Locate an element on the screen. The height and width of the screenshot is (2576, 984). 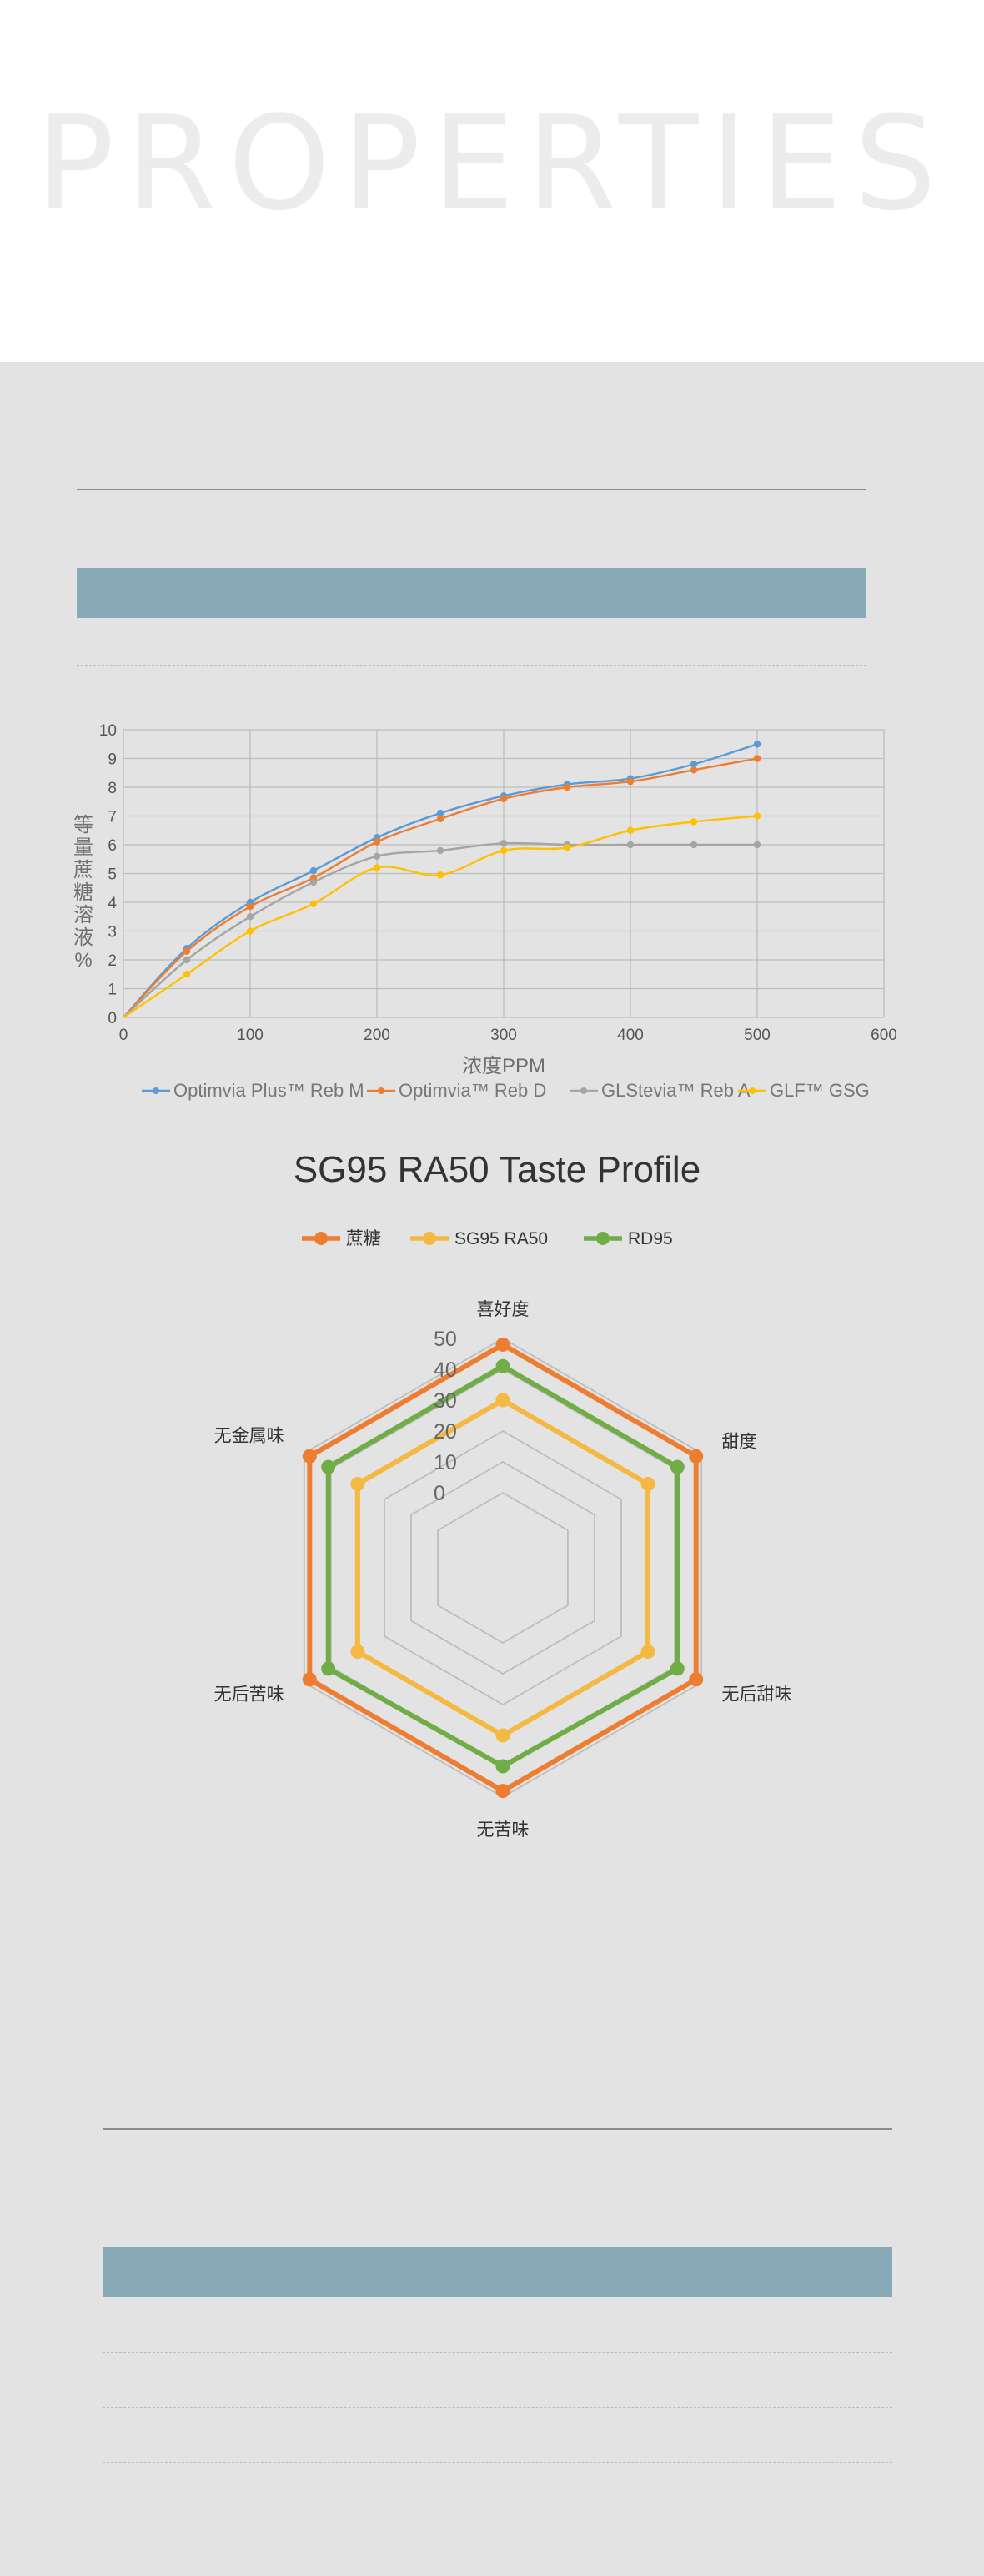
y-tick-label: 3 is located at coordinates (112, 933).